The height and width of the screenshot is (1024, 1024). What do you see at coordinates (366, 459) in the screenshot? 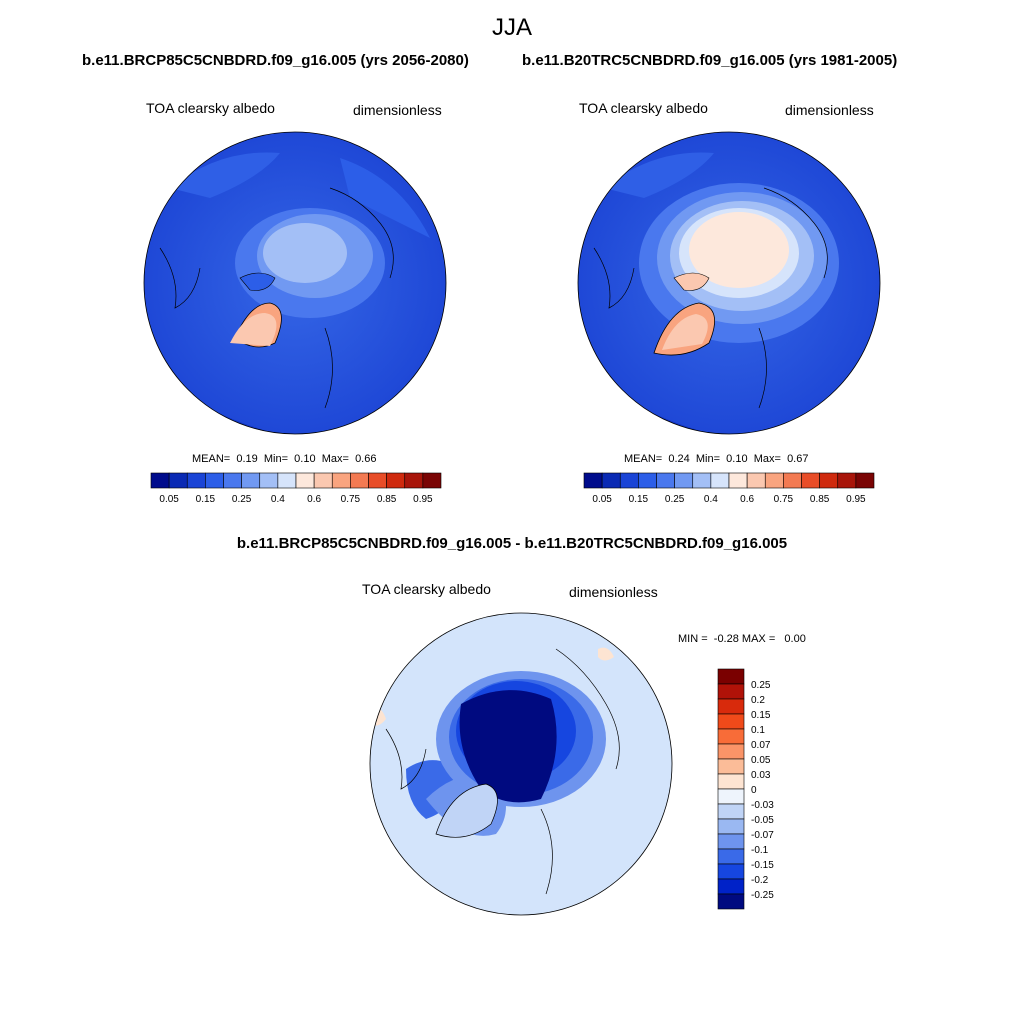
I see `left-max-value: 0.66` at bounding box center [366, 459].